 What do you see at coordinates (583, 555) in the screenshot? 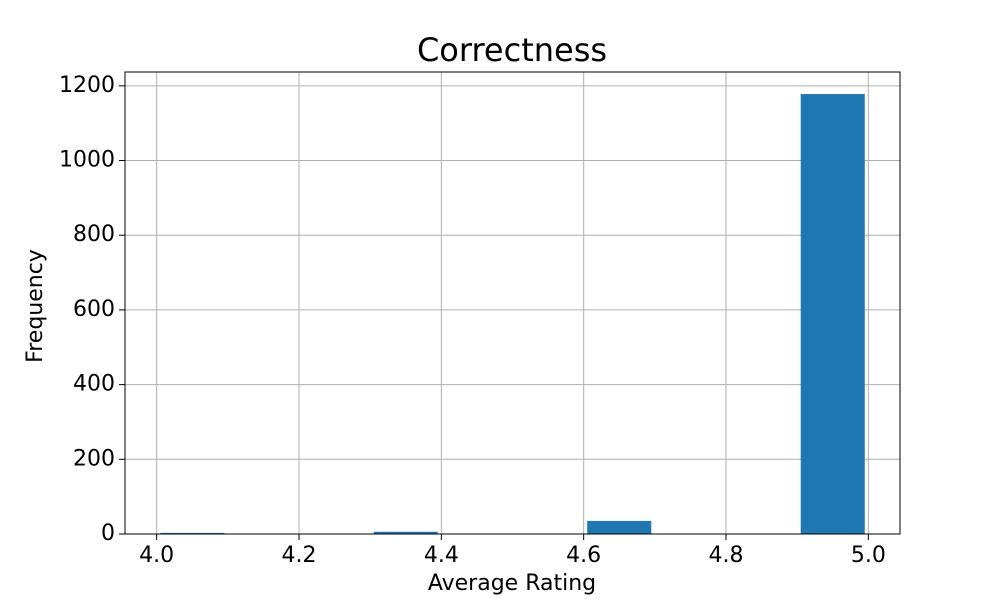
I see `x-tick-label: 4.6` at bounding box center [583, 555].